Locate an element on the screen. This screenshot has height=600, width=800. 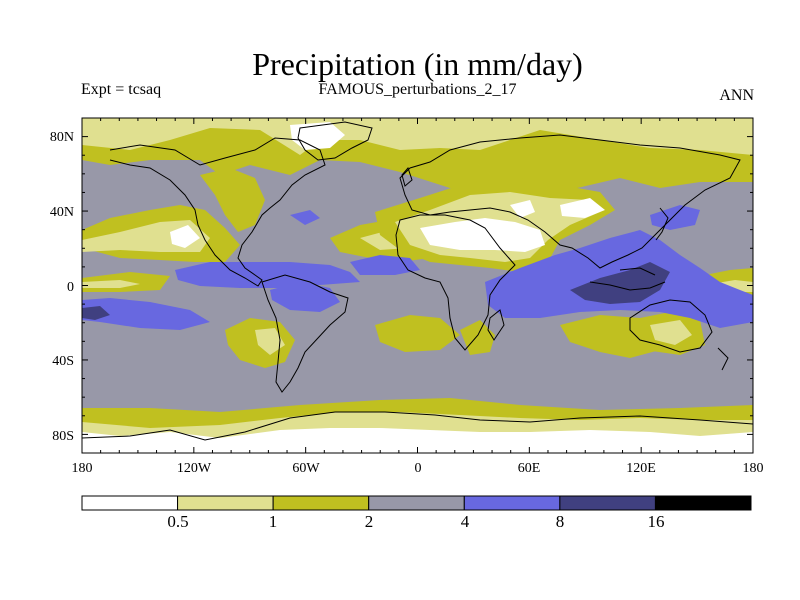
field-greenland-lt05 is located at coordinates (317, 136).